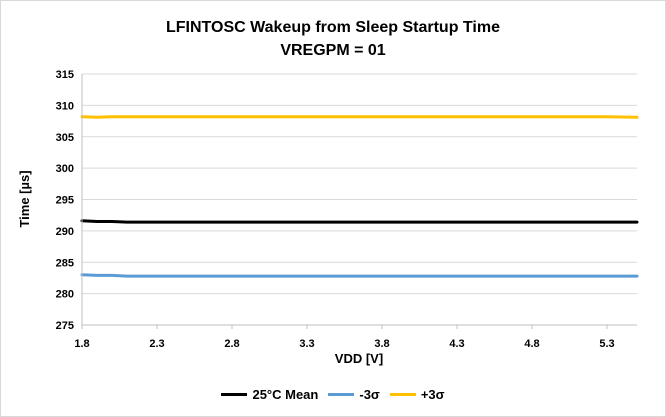 This screenshot has height=417, width=666. Describe the element at coordinates (333, 27) in the screenshot. I see `chart-title: LFINTOSC Wakeup from Sleep Startup Time` at that location.